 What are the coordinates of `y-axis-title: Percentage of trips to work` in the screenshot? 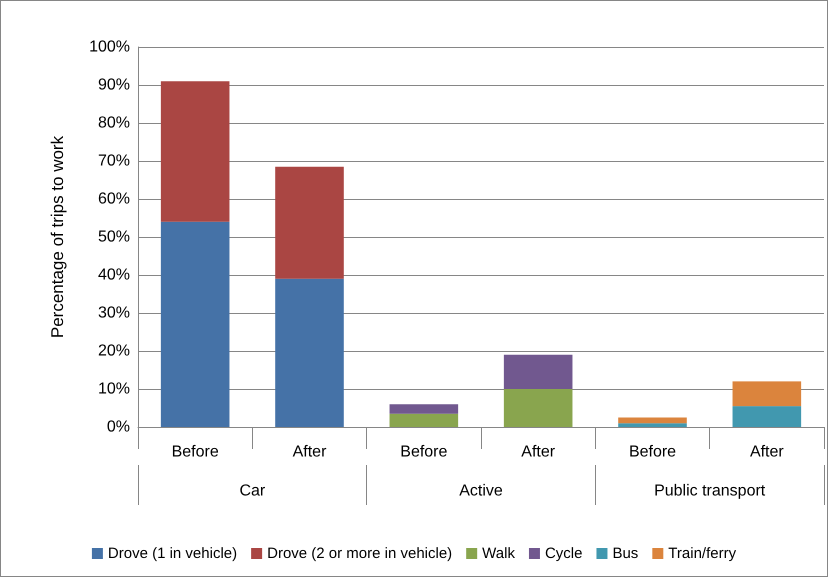 It's located at (57, 236).